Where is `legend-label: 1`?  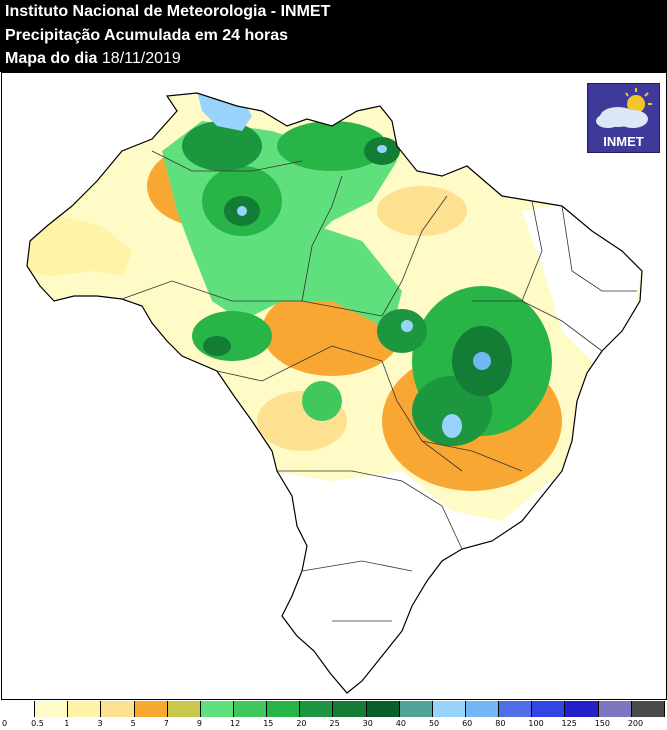
legend-label: 1 is located at coordinates (67, 723).